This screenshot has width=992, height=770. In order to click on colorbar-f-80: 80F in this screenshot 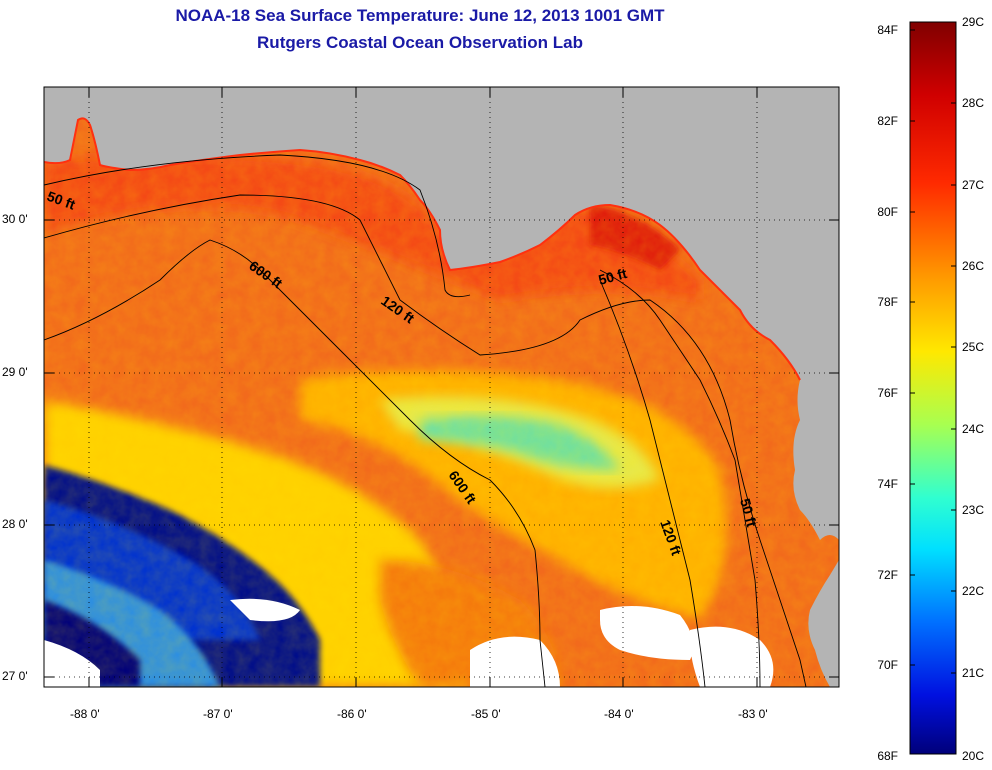, I will do `click(887, 212)`.